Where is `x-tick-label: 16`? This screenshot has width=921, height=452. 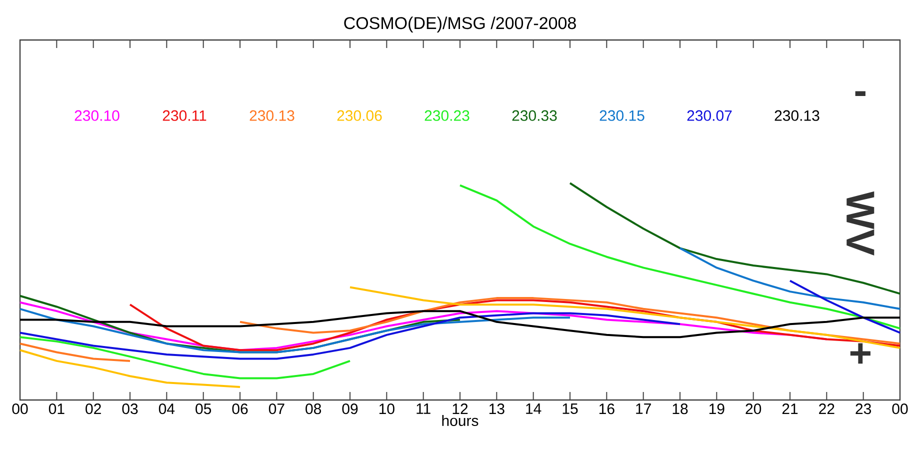 x-tick-label: 16 is located at coordinates (606, 409).